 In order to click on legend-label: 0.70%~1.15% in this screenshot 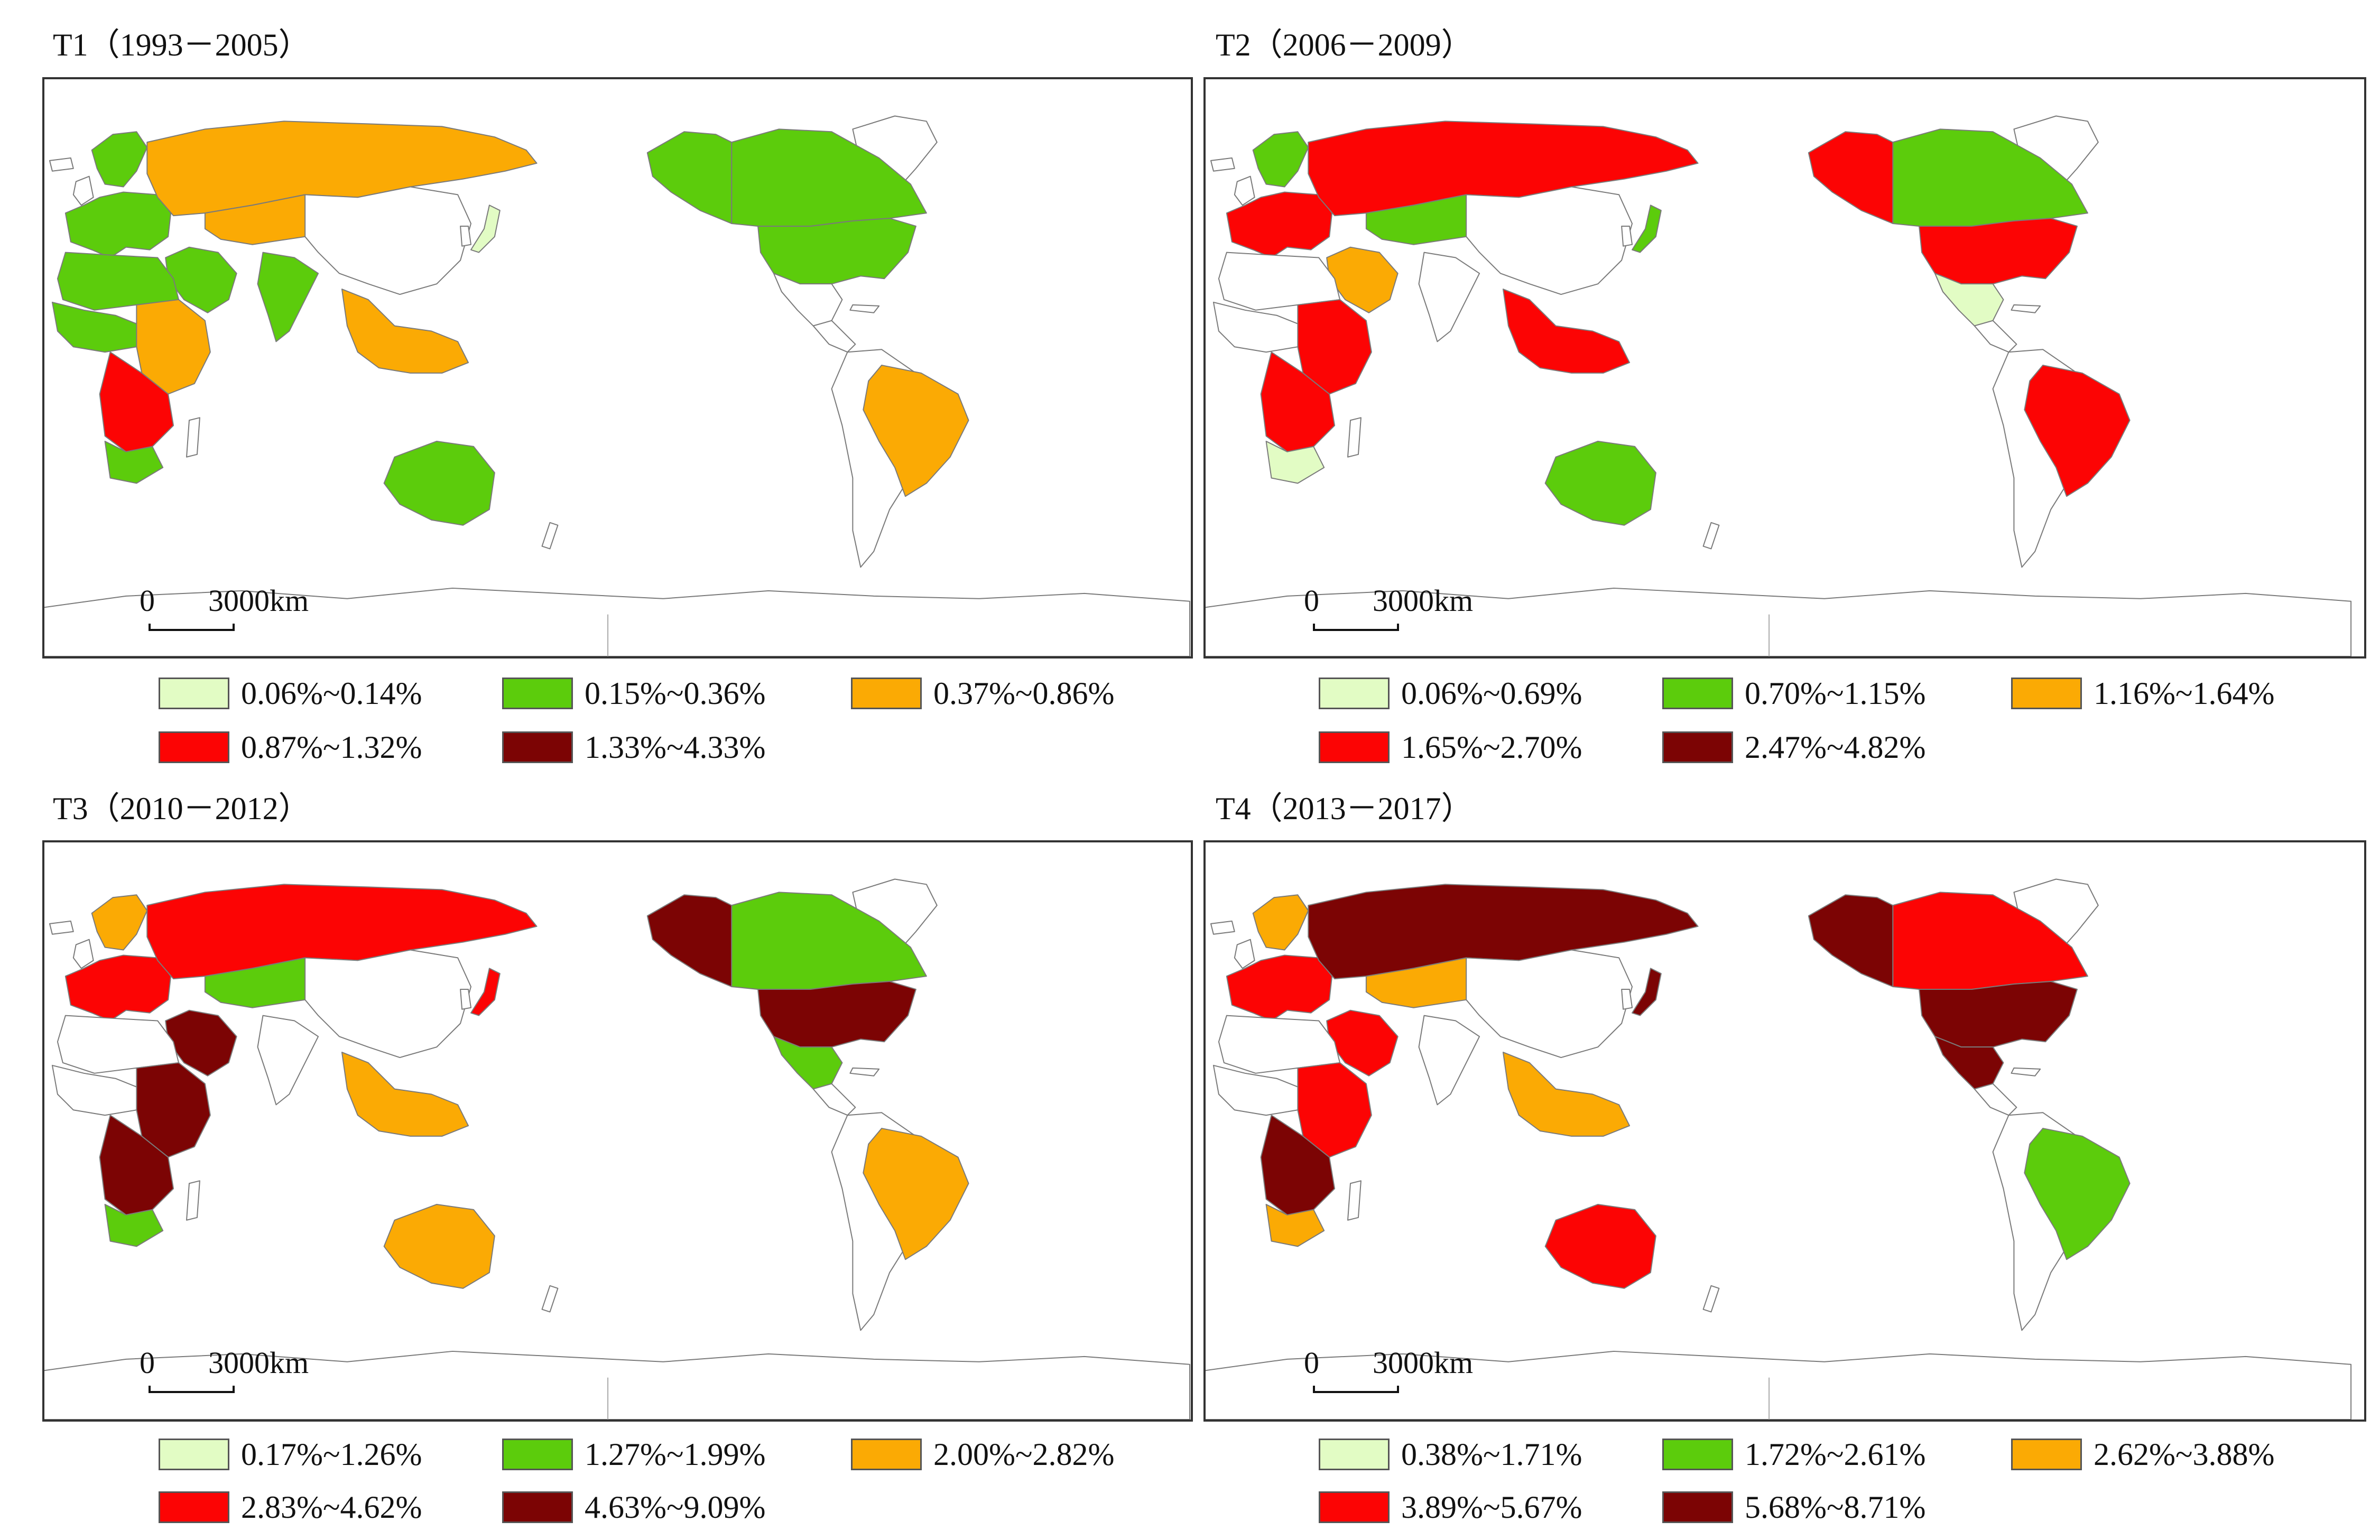, I will do `click(1835, 693)`.